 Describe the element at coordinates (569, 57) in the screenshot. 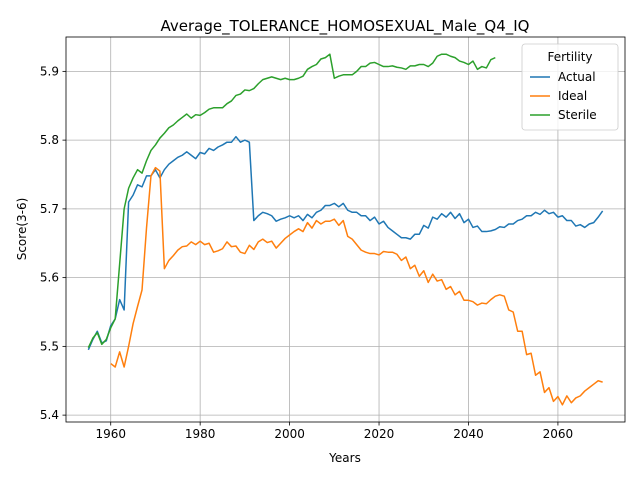

I see `legend-title: Fertility` at that location.